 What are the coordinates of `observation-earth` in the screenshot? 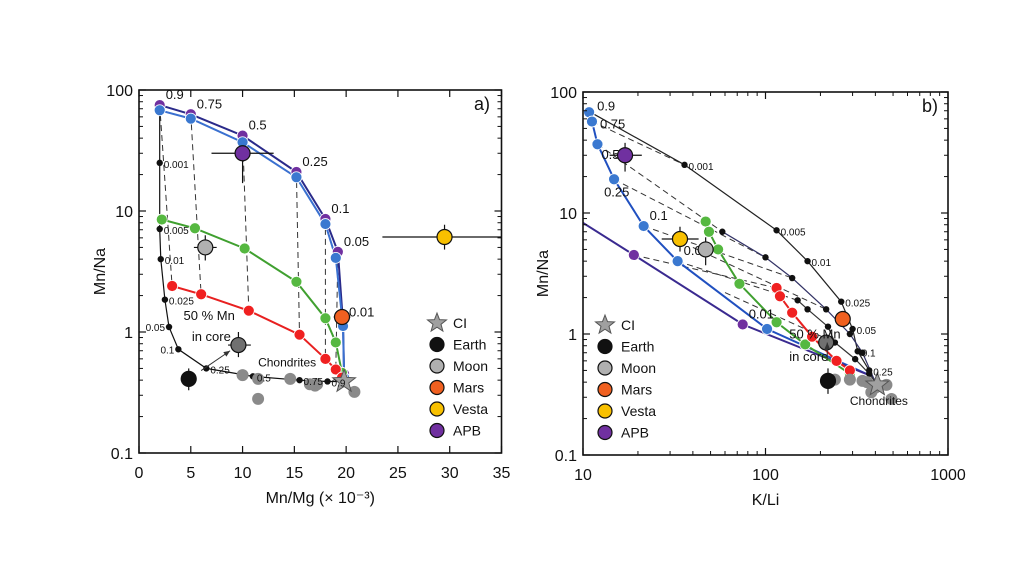 It's located at (828, 381).